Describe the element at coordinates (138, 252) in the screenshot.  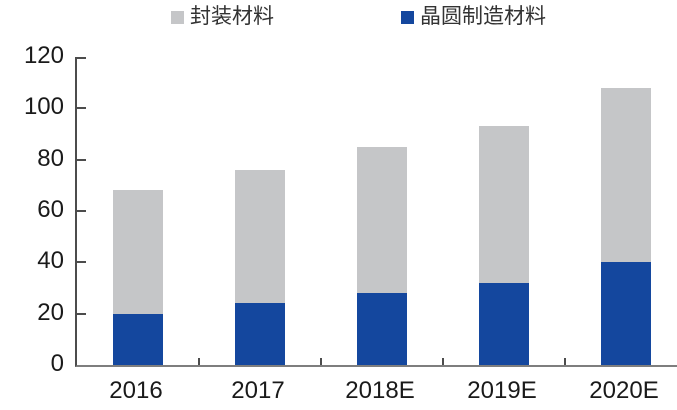
I see `bar-segment-packaging-2016` at that location.